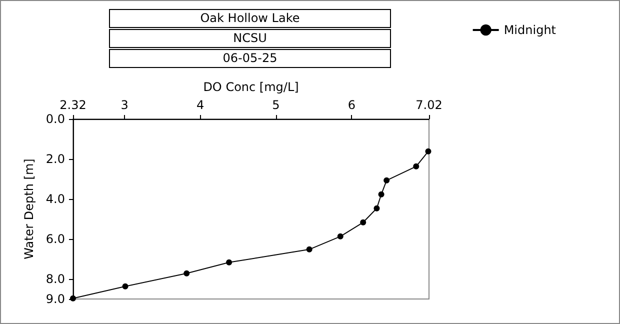 The image size is (620, 324). Describe the element at coordinates (352, 105) in the screenshot. I see `x-tick-label: 6` at that location.